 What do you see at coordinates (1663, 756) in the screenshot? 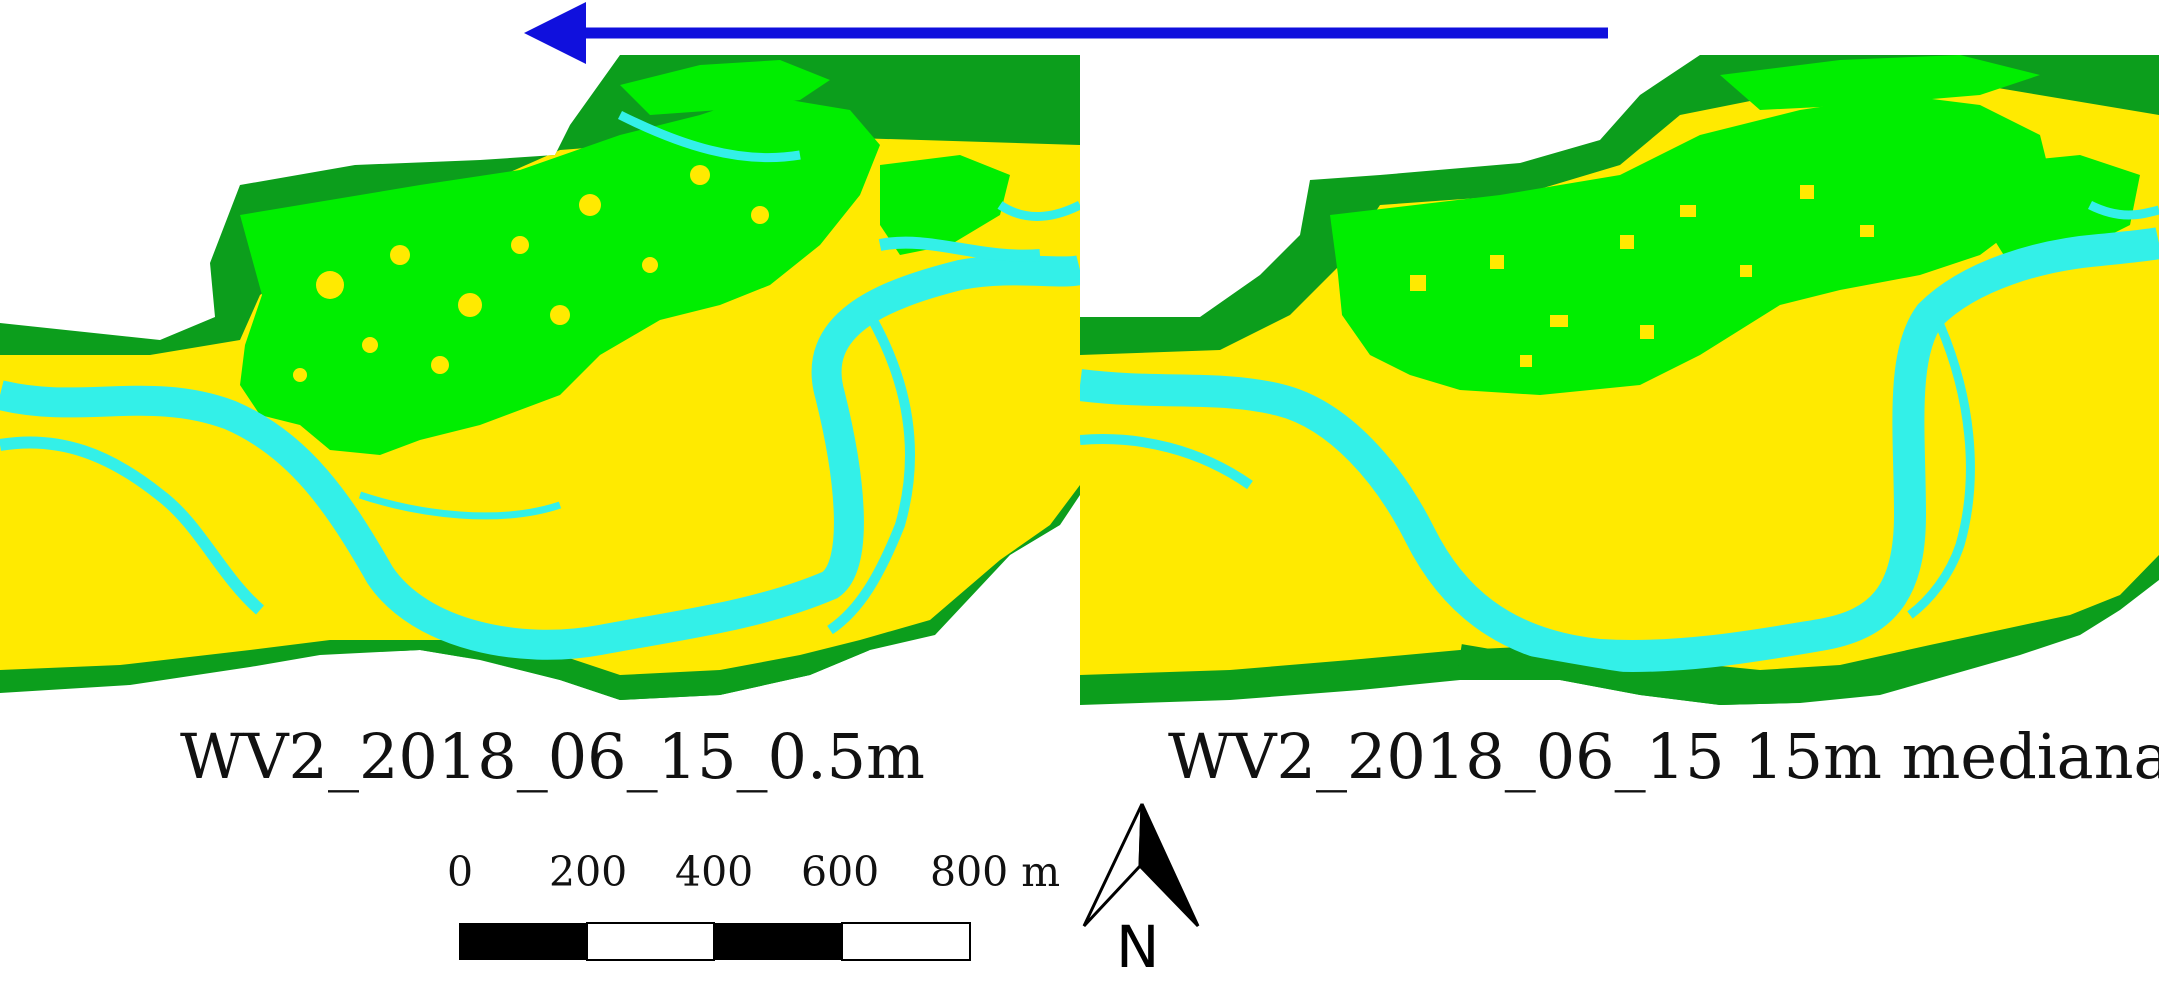
I see `panel-title-right: WV2_2018_06_15 15m mediana` at bounding box center [1663, 756].